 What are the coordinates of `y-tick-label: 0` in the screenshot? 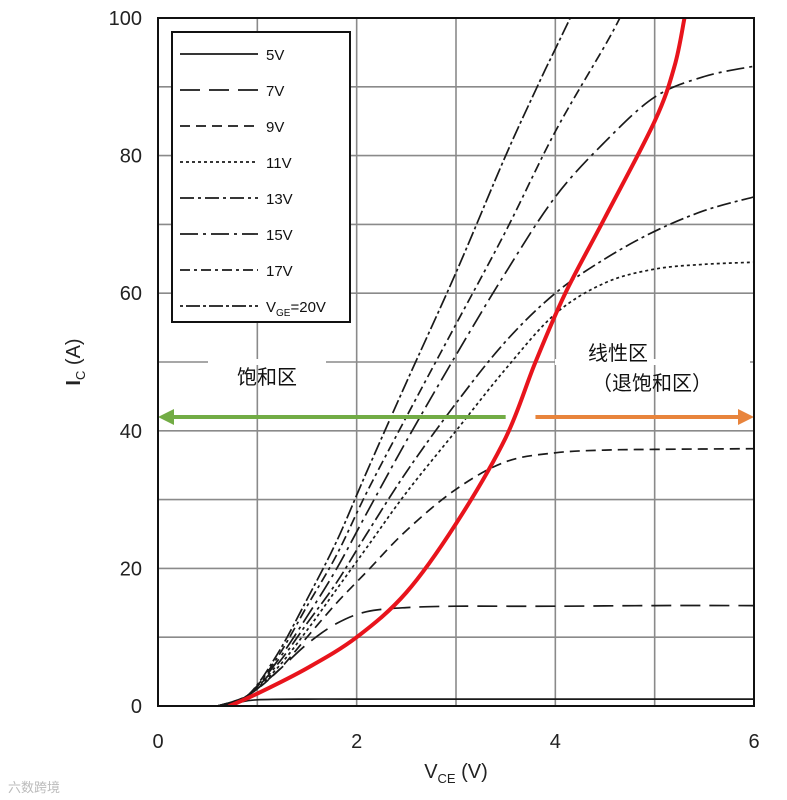 It's located at (136, 707).